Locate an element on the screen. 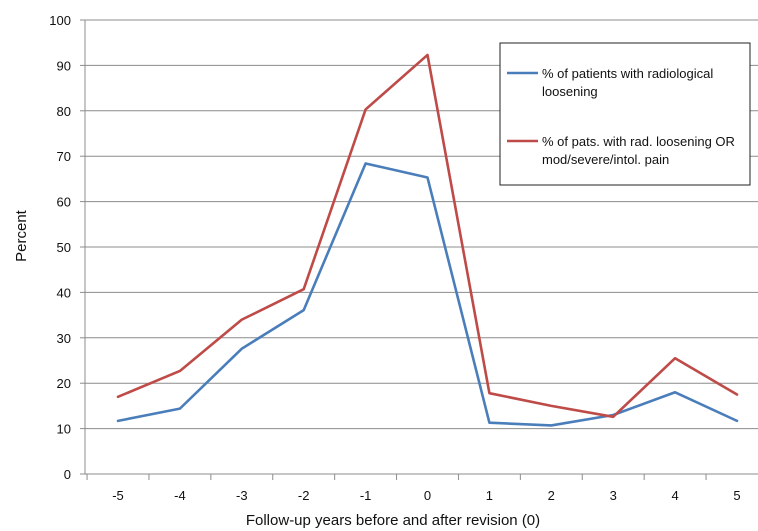 This screenshot has width=758, height=531. x-tick-label: -3 is located at coordinates (242, 495).